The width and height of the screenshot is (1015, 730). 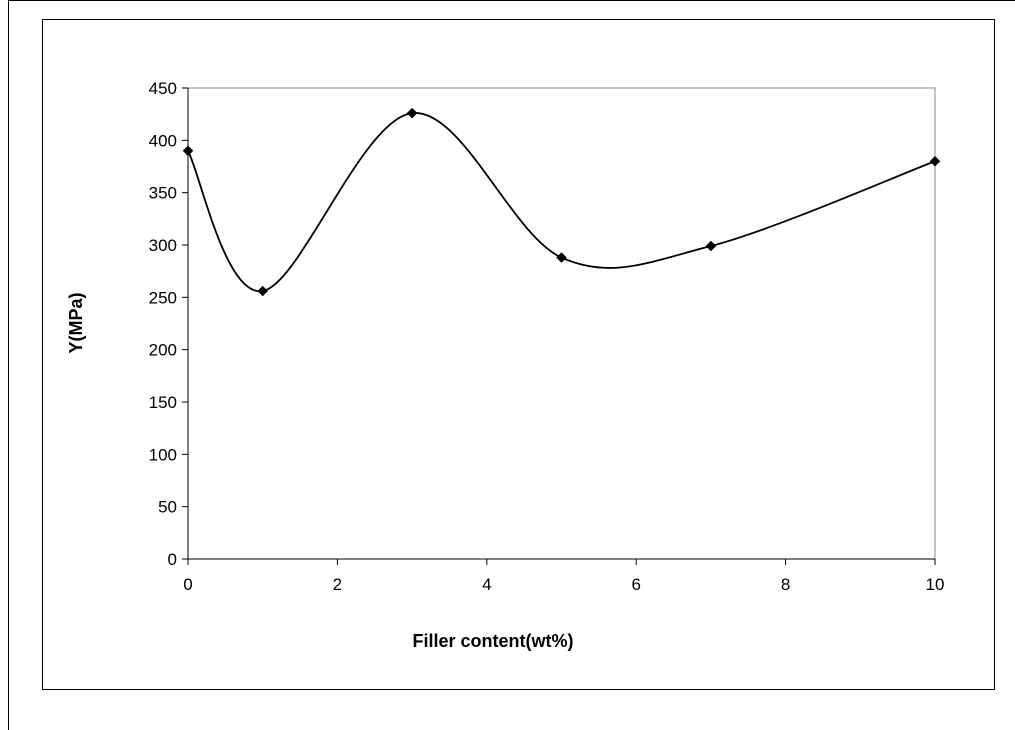 I want to click on x-tick-label: 0, so click(x=187, y=584).